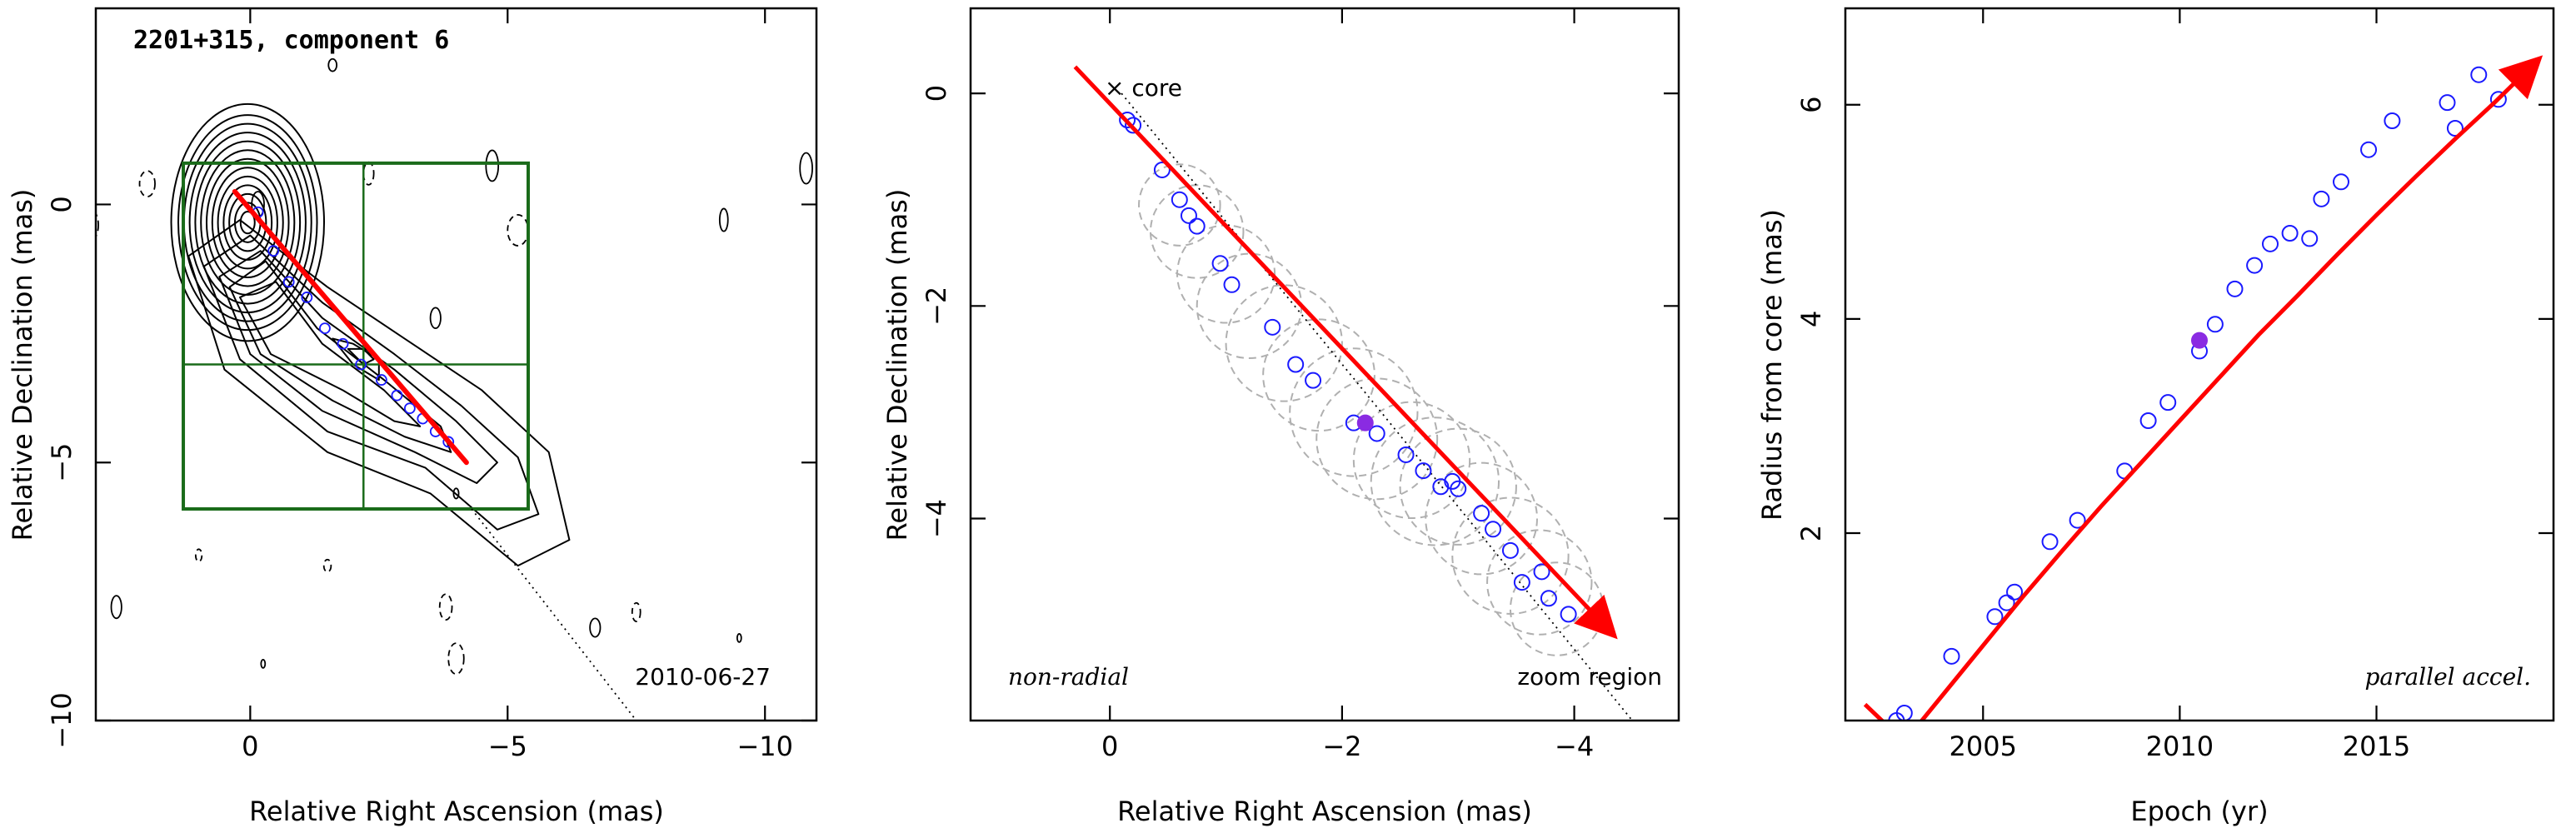 This screenshot has height=833, width=2576. I want to click on core-annotation: × core, so click(1143, 88).